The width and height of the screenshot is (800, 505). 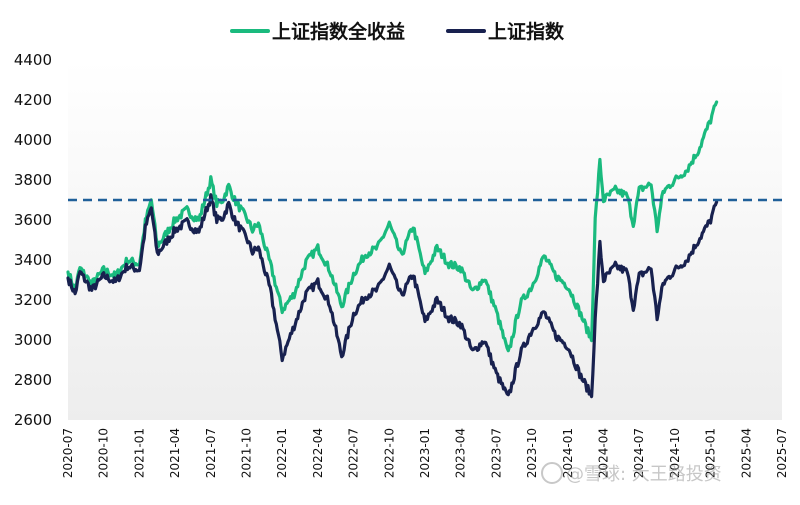 I want to click on x-tick-label: 2023-10, so click(x=532, y=453).